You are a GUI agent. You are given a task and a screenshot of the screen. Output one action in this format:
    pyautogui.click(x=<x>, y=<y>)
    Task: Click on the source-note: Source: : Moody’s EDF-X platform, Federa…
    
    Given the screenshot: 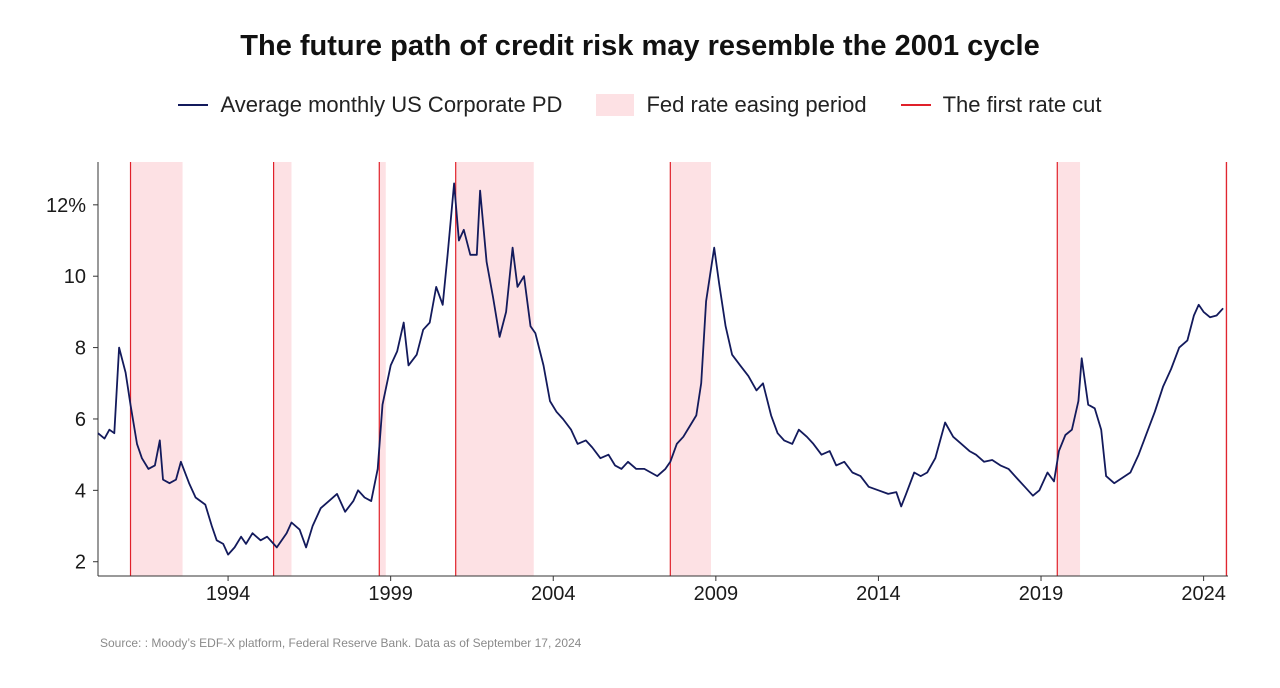 What is the action you would take?
    pyautogui.click(x=341, y=643)
    